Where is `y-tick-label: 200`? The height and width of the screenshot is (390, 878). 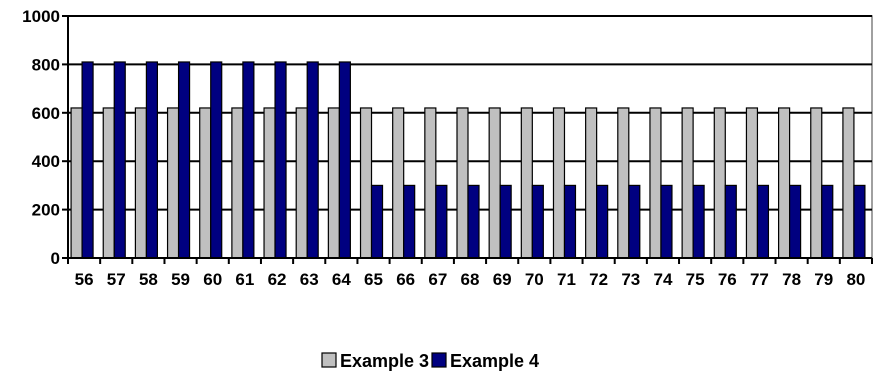
y-tick-label: 200 is located at coordinates (46, 210).